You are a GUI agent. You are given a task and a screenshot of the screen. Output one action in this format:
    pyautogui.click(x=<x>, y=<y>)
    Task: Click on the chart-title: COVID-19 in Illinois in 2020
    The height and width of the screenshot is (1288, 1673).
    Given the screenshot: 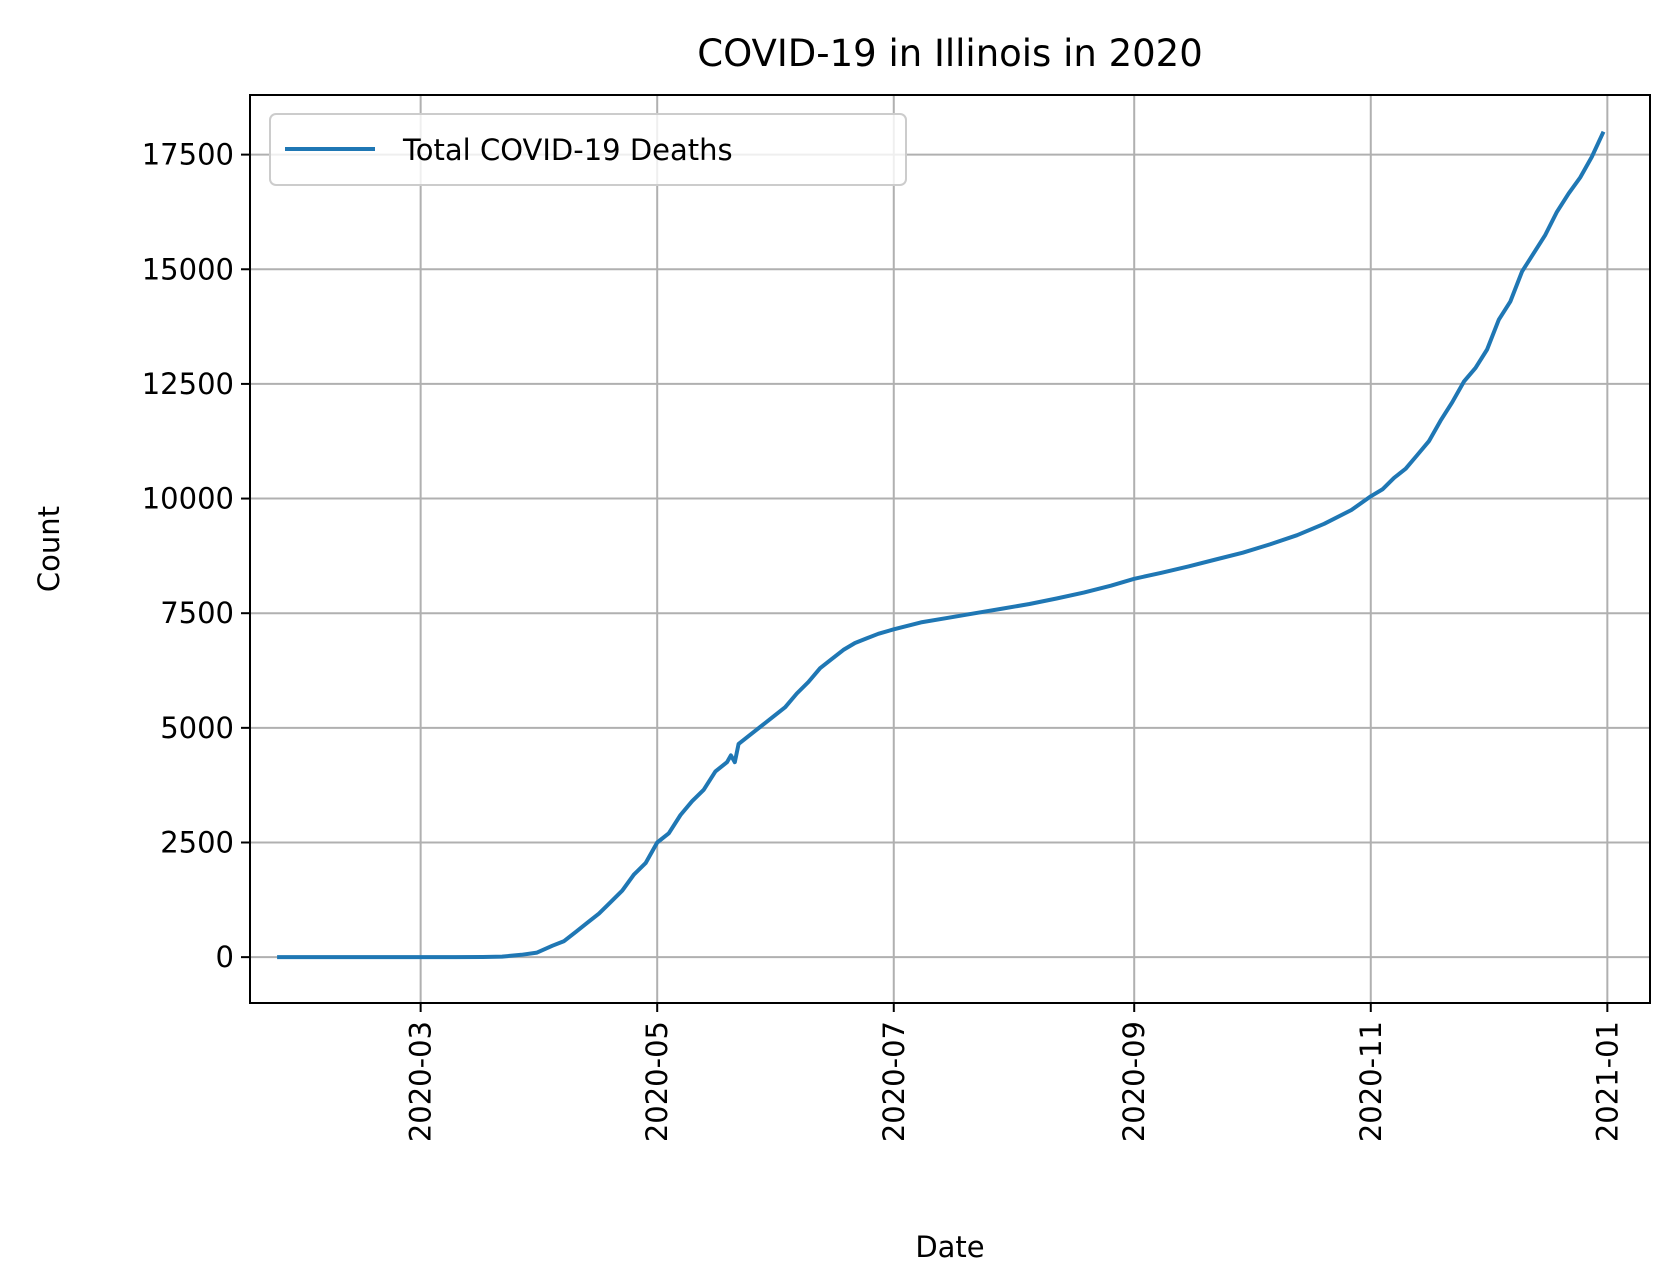 What is the action you would take?
    pyautogui.click(x=950, y=53)
    